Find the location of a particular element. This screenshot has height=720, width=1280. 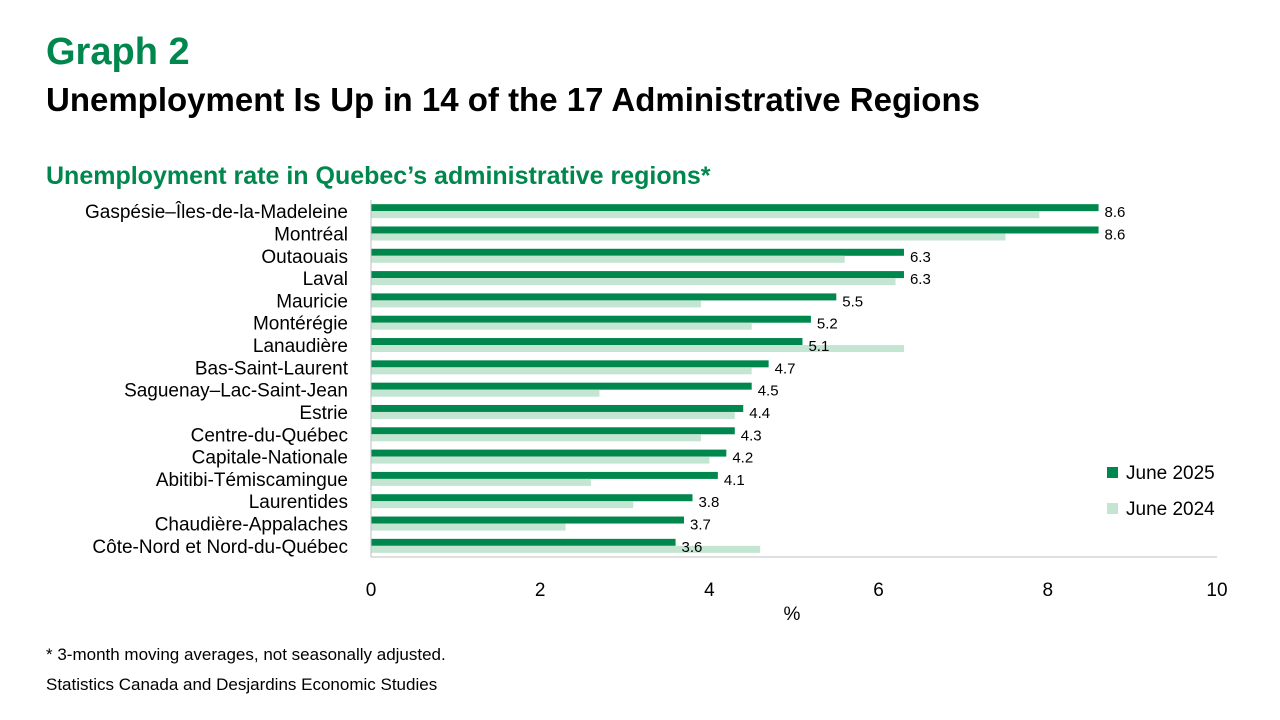

data-label: 4.2 is located at coordinates (742, 458).